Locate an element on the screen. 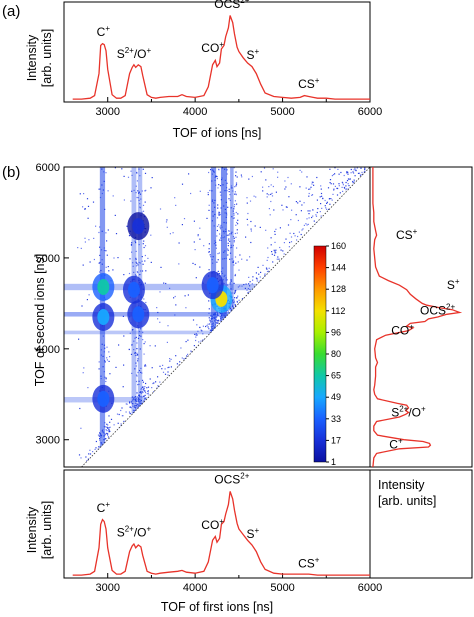 This screenshot has height=617, width=474. colorbar: 160 144 128 112 96 80 65 49 33 17 1 is located at coordinates (329, 354).